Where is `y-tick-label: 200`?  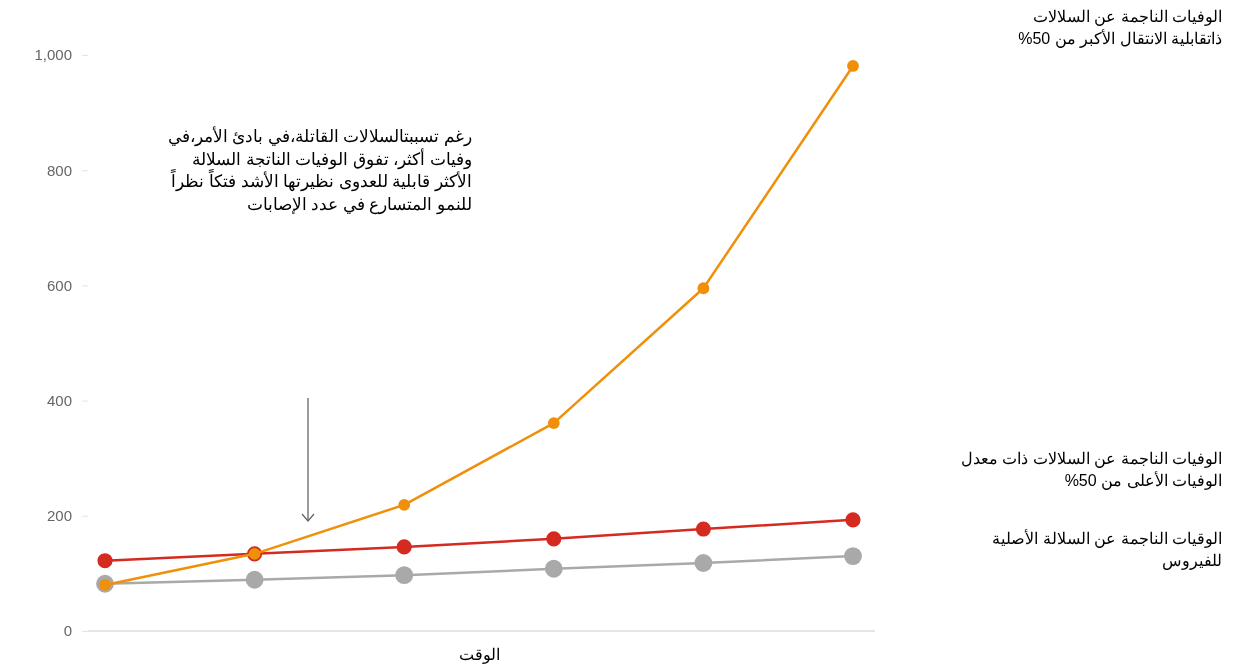 y-tick-label: 200 is located at coordinates (59, 516).